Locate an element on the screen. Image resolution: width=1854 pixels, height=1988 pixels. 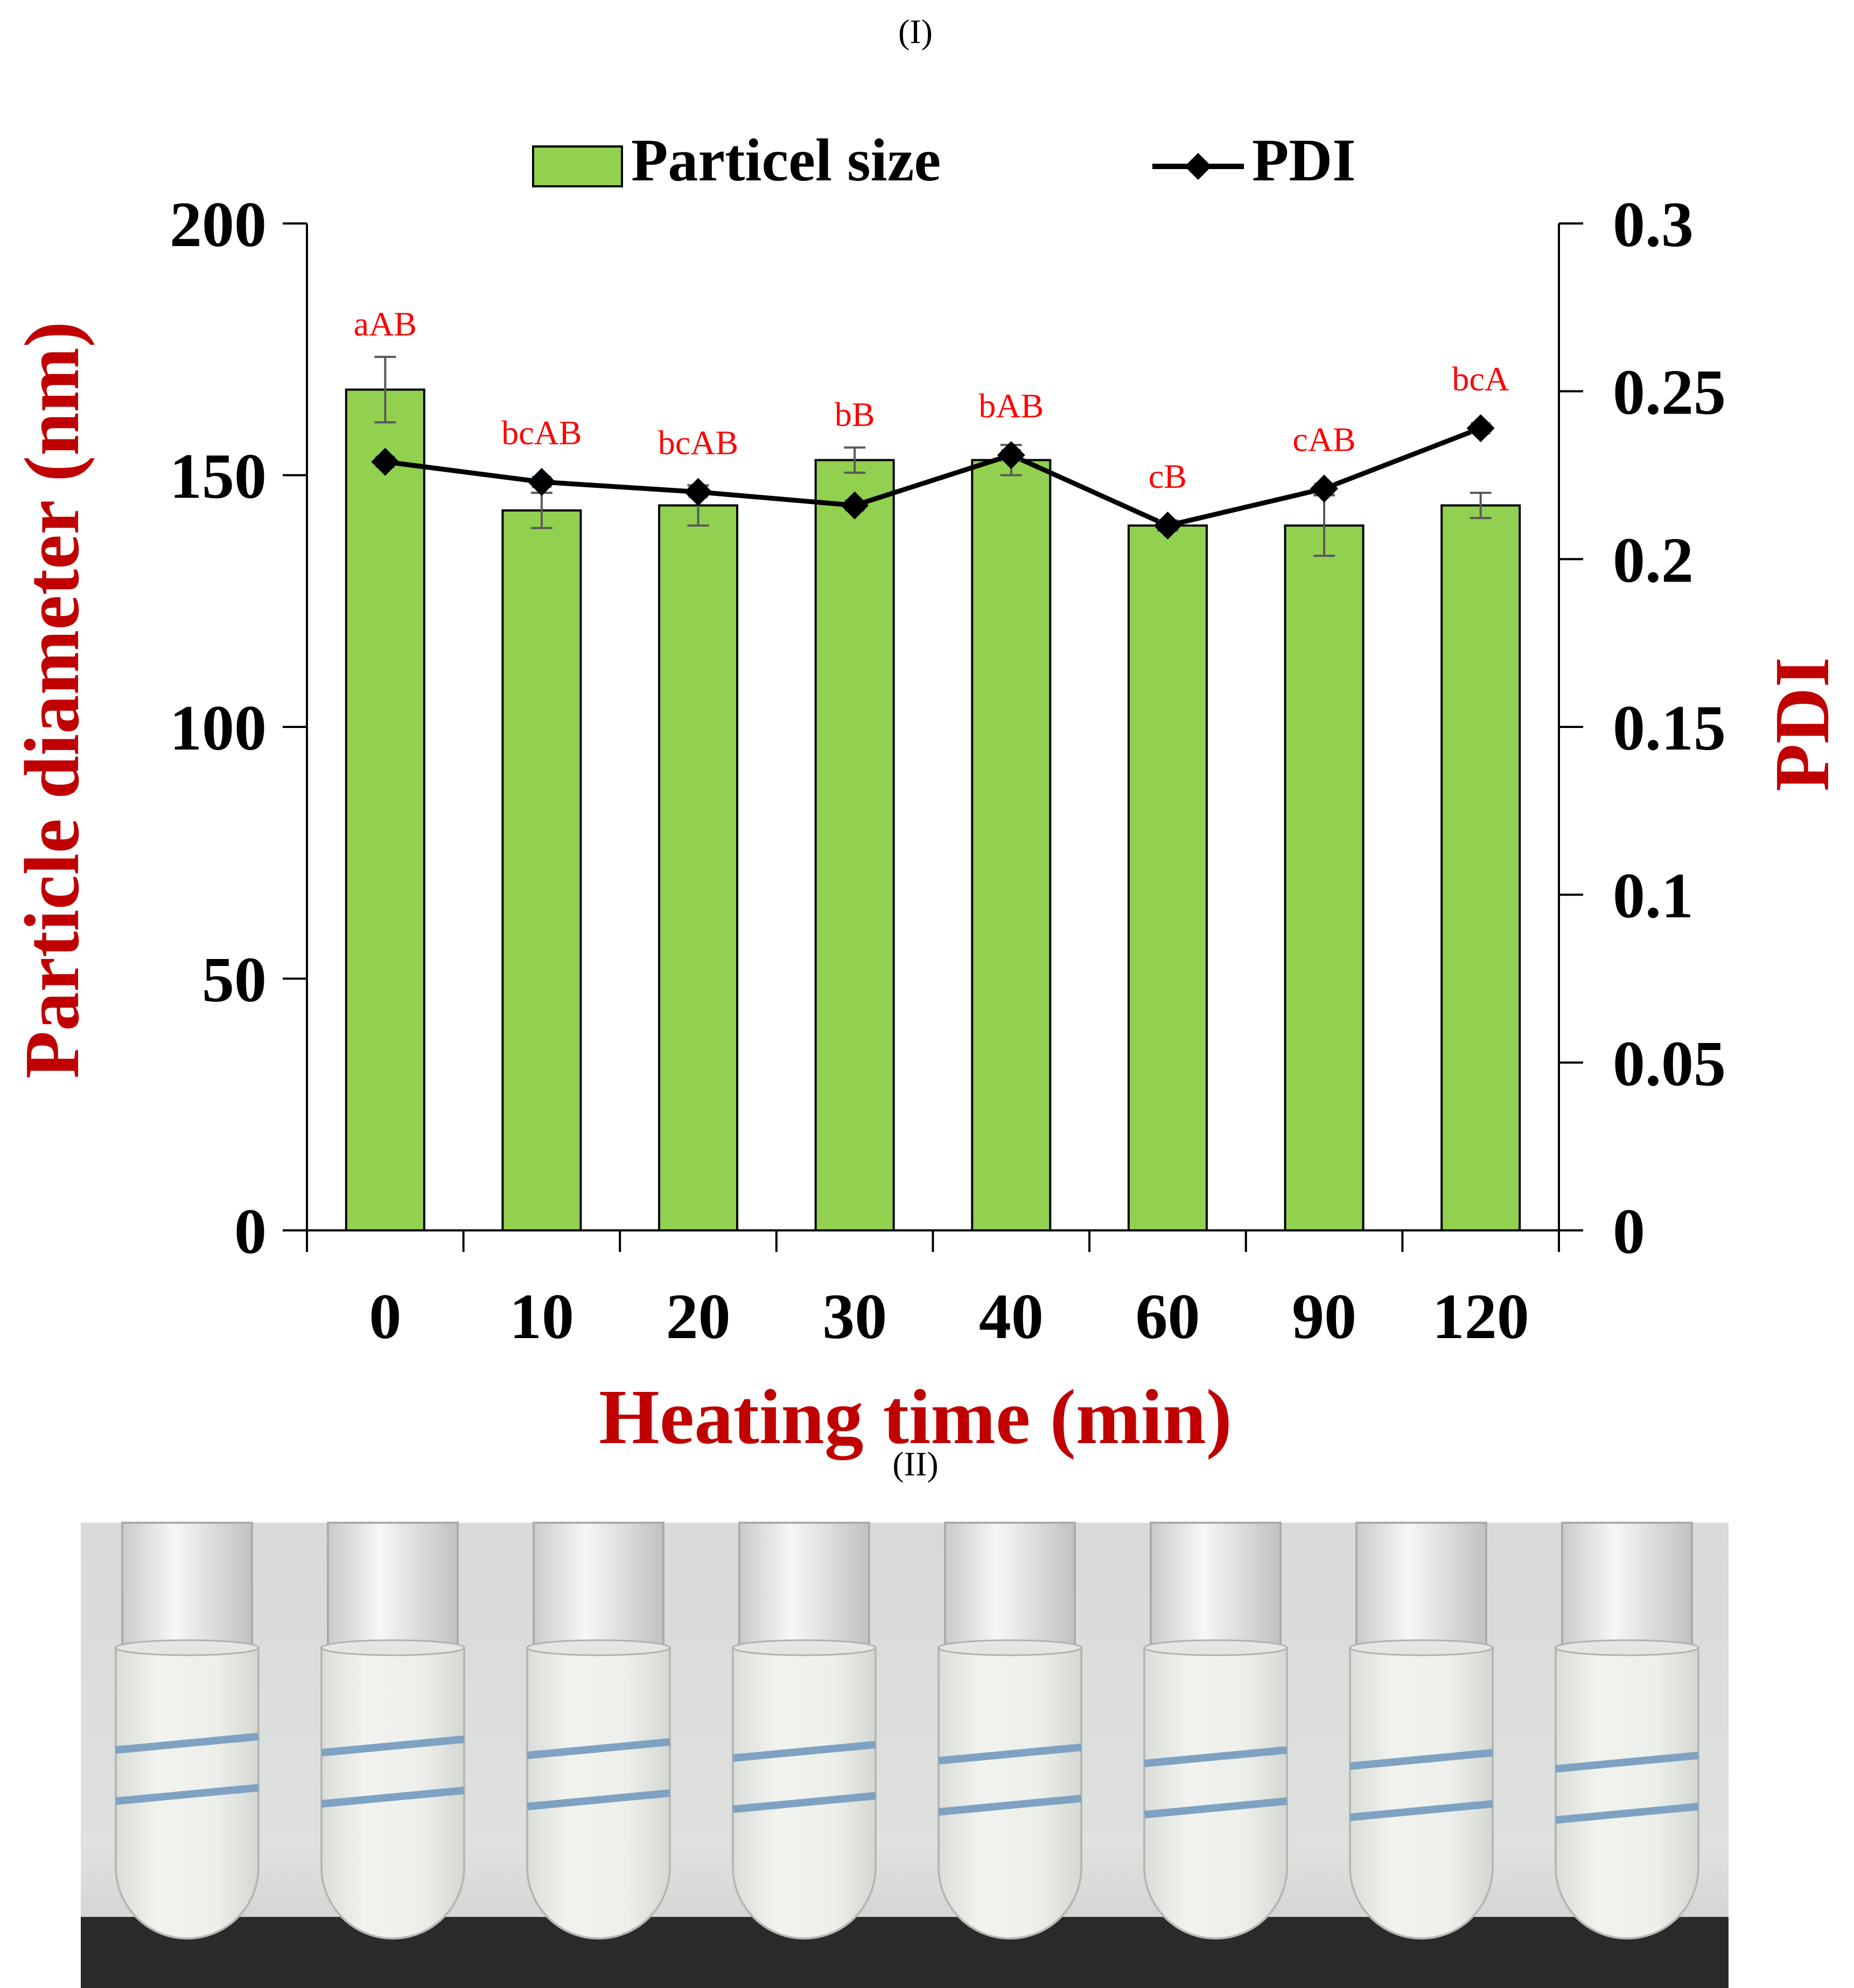
legend-bar-label: Particel size is located at coordinates (786, 160).